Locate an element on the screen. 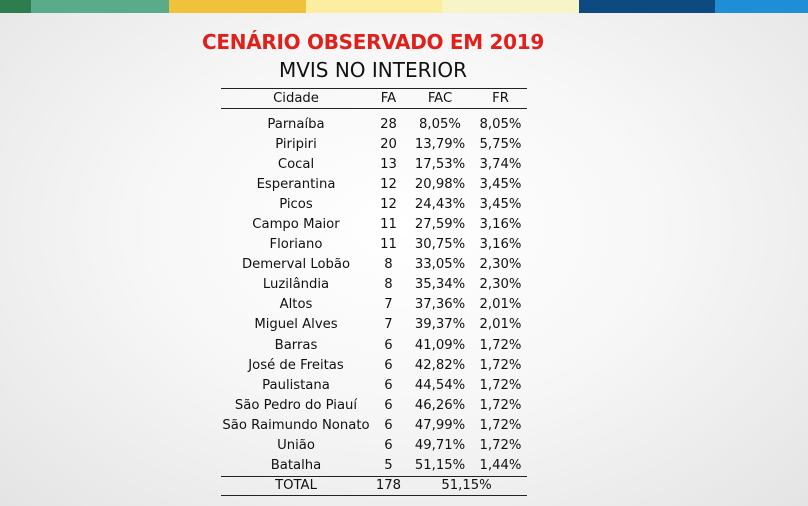 The height and width of the screenshot is (506, 808). cell-fr: 5,75% is located at coordinates (500, 144).